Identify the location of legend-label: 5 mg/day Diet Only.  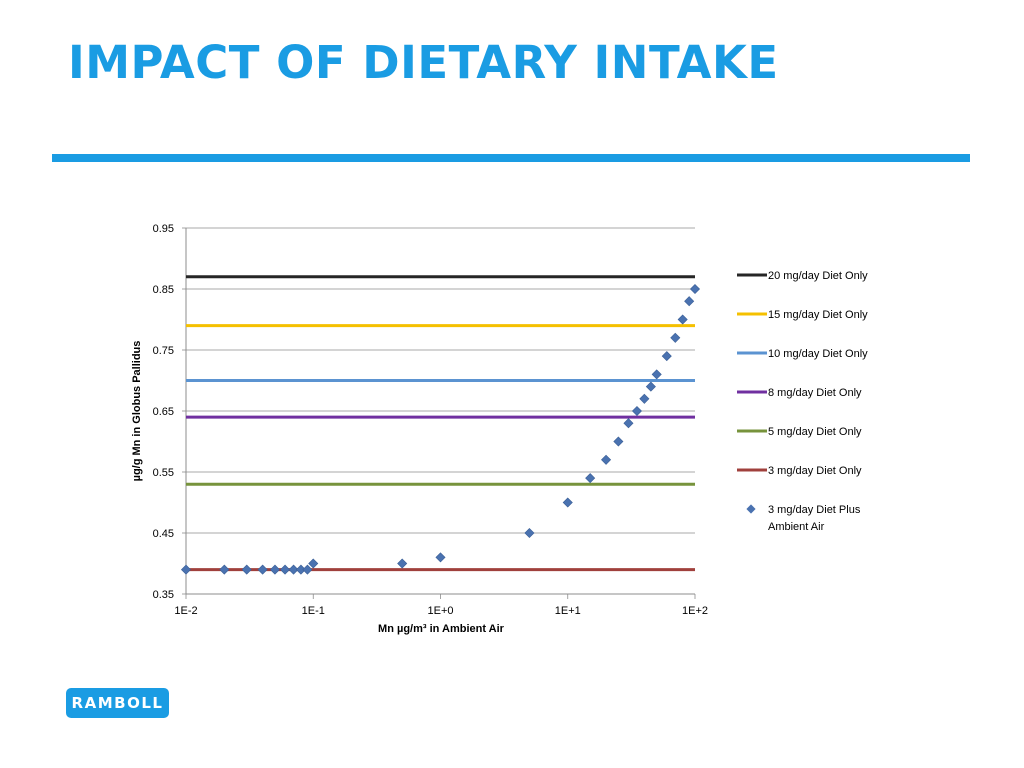
(815, 432).